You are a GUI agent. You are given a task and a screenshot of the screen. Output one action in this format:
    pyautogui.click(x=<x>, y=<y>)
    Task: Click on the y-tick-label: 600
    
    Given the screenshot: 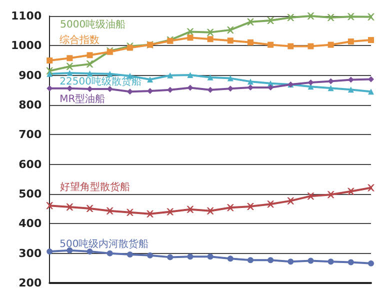 What is the action you would take?
    pyautogui.click(x=30, y=164)
    